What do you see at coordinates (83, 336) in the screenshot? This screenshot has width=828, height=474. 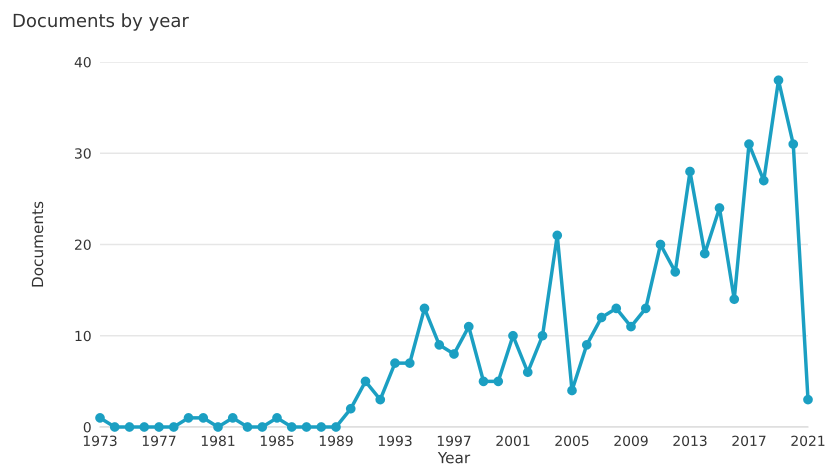 I see `y-tick-label: 10` at bounding box center [83, 336].